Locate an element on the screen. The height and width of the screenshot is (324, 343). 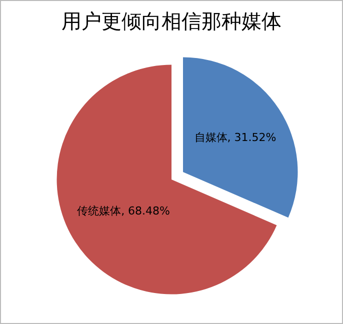
chart-title: 用户更倾向相信那种媒体 is located at coordinates (172, 20).